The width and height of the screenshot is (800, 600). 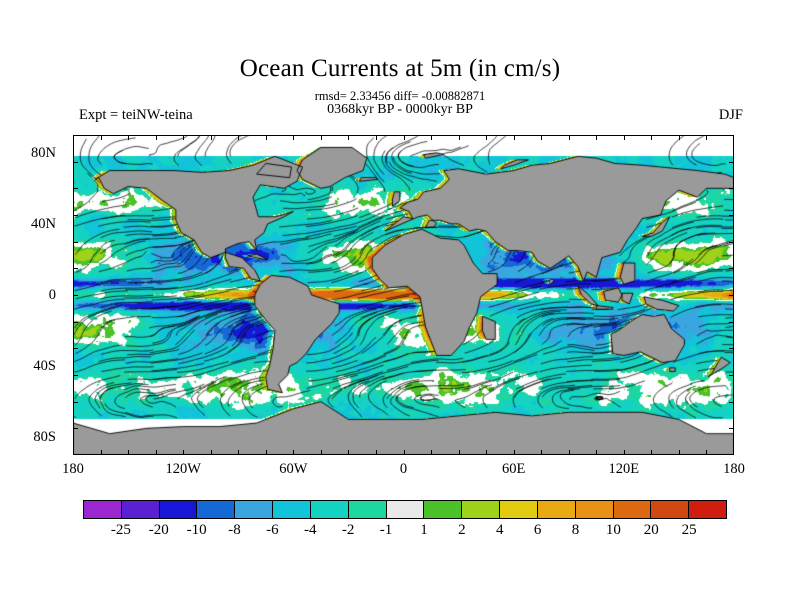 I want to click on season-label: DJF, so click(x=730, y=115).